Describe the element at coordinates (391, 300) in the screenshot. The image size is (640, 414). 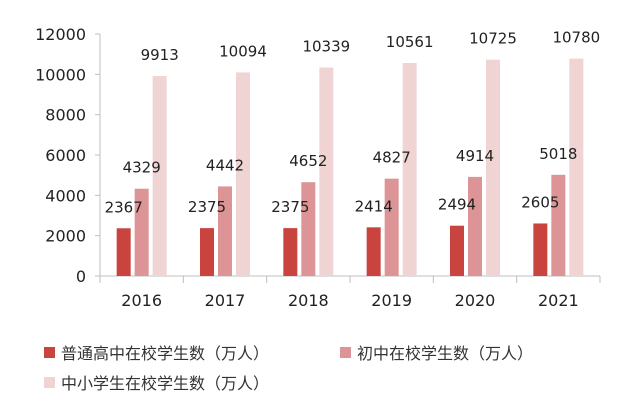
I see `x-tick-label: 2019` at that location.